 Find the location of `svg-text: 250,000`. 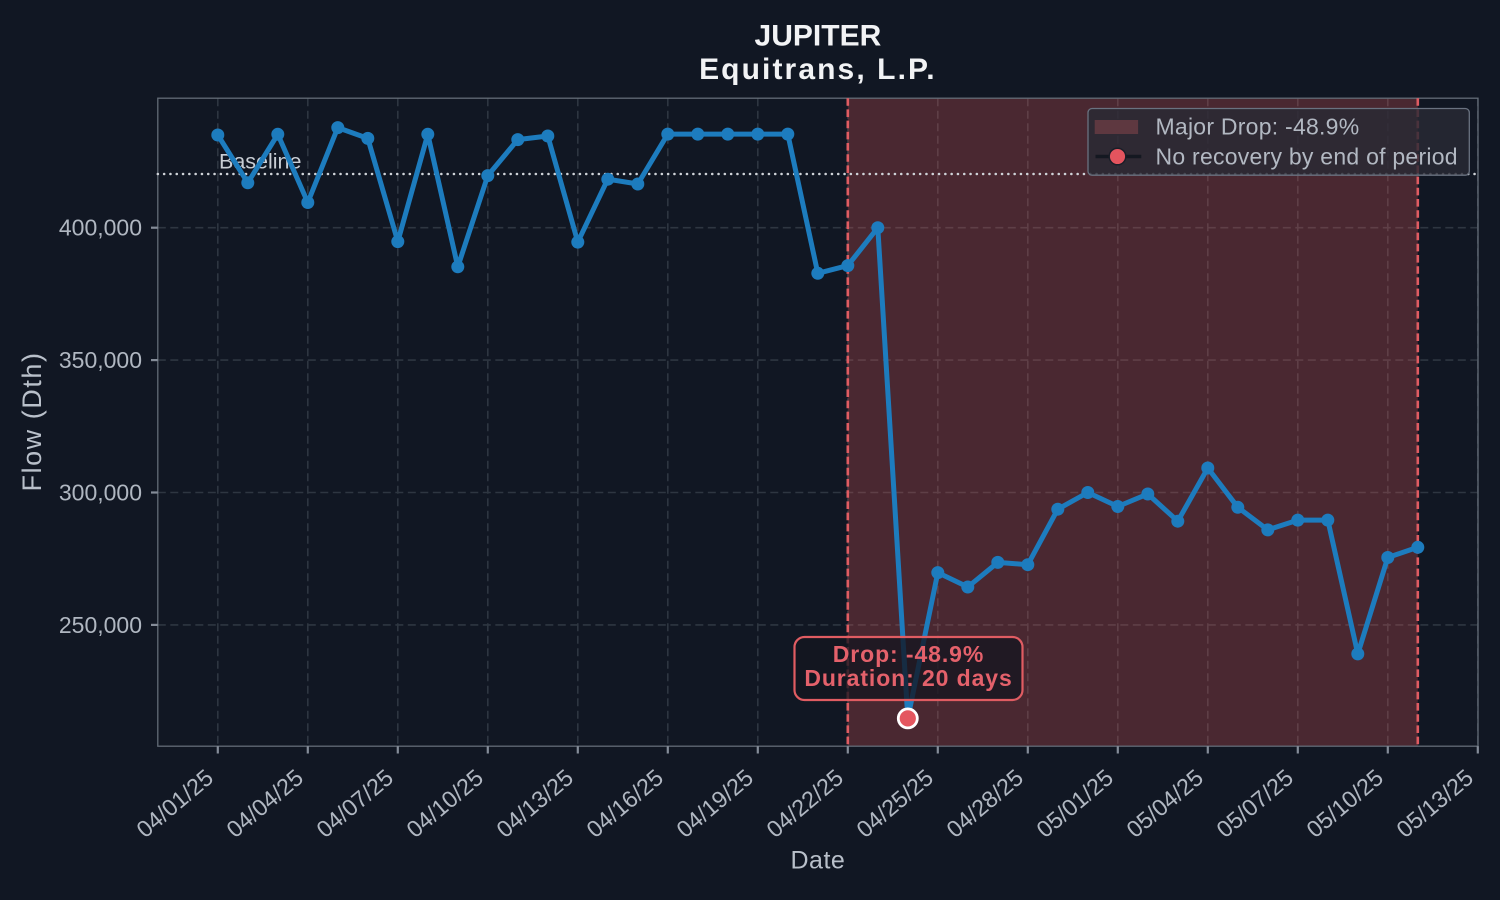

svg-text: 250,000 is located at coordinates (100, 625).